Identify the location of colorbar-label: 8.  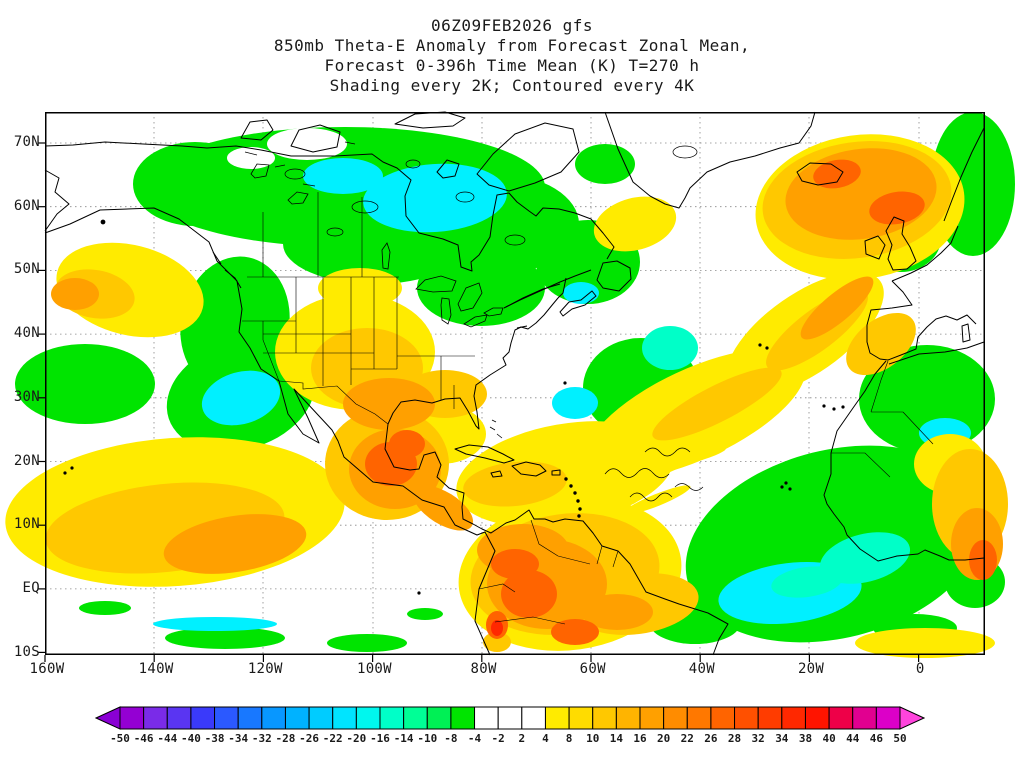
(569, 738).